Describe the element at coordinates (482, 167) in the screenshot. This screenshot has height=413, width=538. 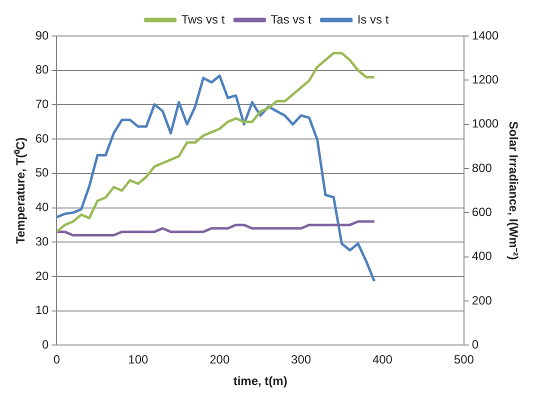
I see `y2-tick-label: 800` at that location.